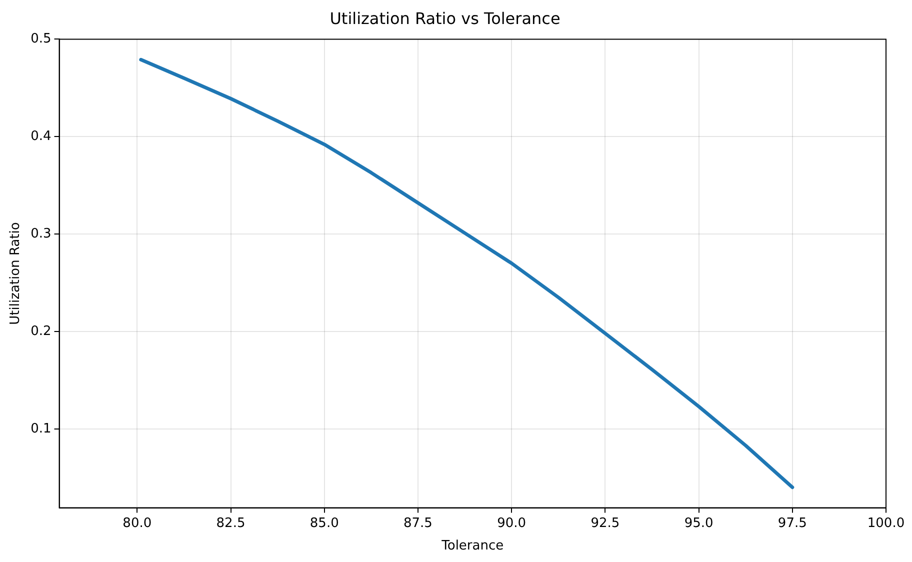 The height and width of the screenshot is (562, 912). I want to click on x-tick-label: 85.0, so click(324, 523).